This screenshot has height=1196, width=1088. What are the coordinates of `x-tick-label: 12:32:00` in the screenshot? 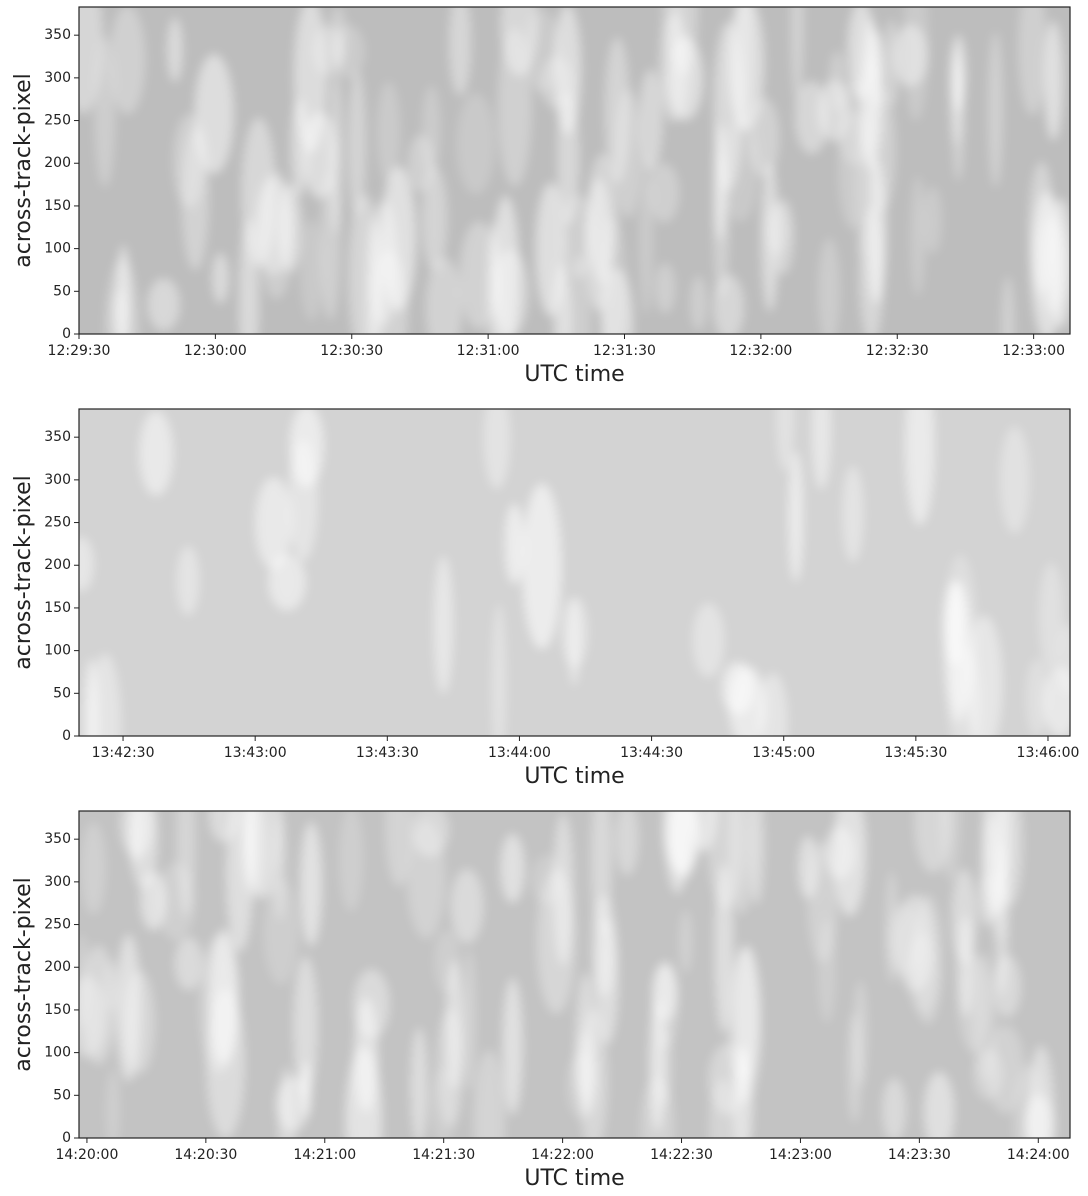 It's located at (760, 351).